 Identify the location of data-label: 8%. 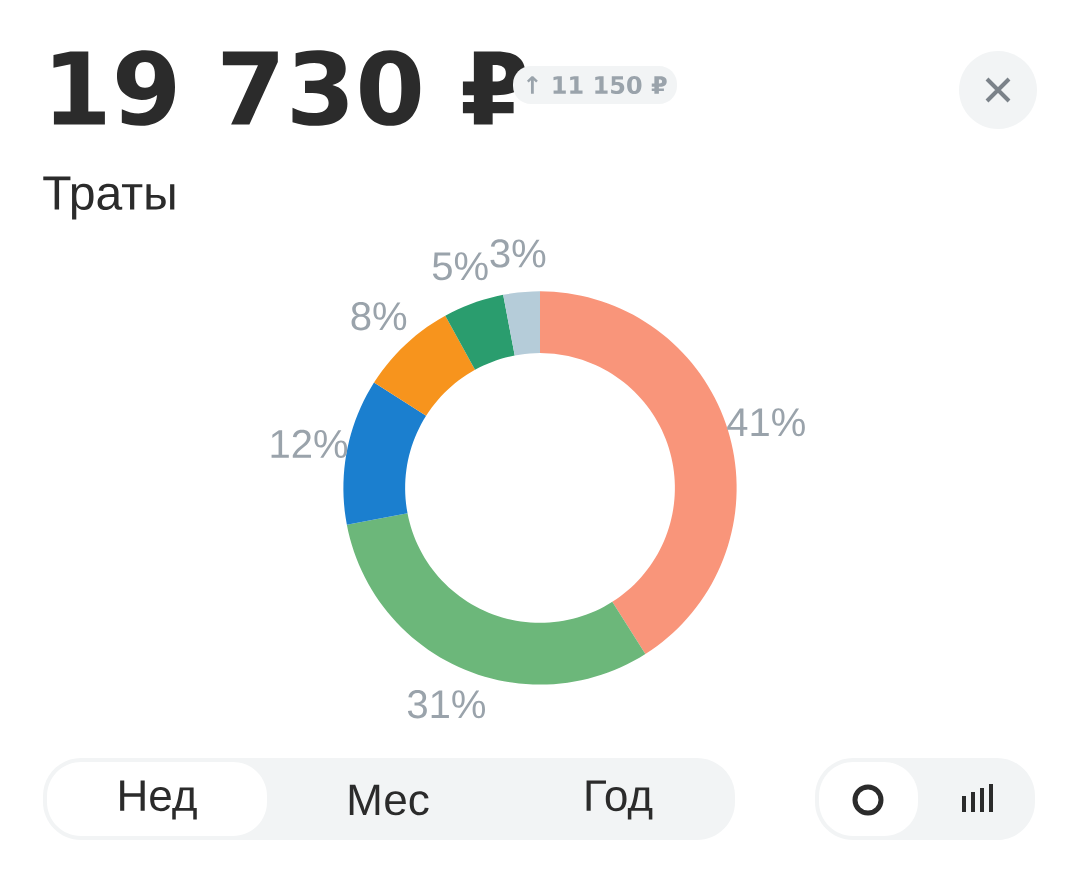
(379, 316).